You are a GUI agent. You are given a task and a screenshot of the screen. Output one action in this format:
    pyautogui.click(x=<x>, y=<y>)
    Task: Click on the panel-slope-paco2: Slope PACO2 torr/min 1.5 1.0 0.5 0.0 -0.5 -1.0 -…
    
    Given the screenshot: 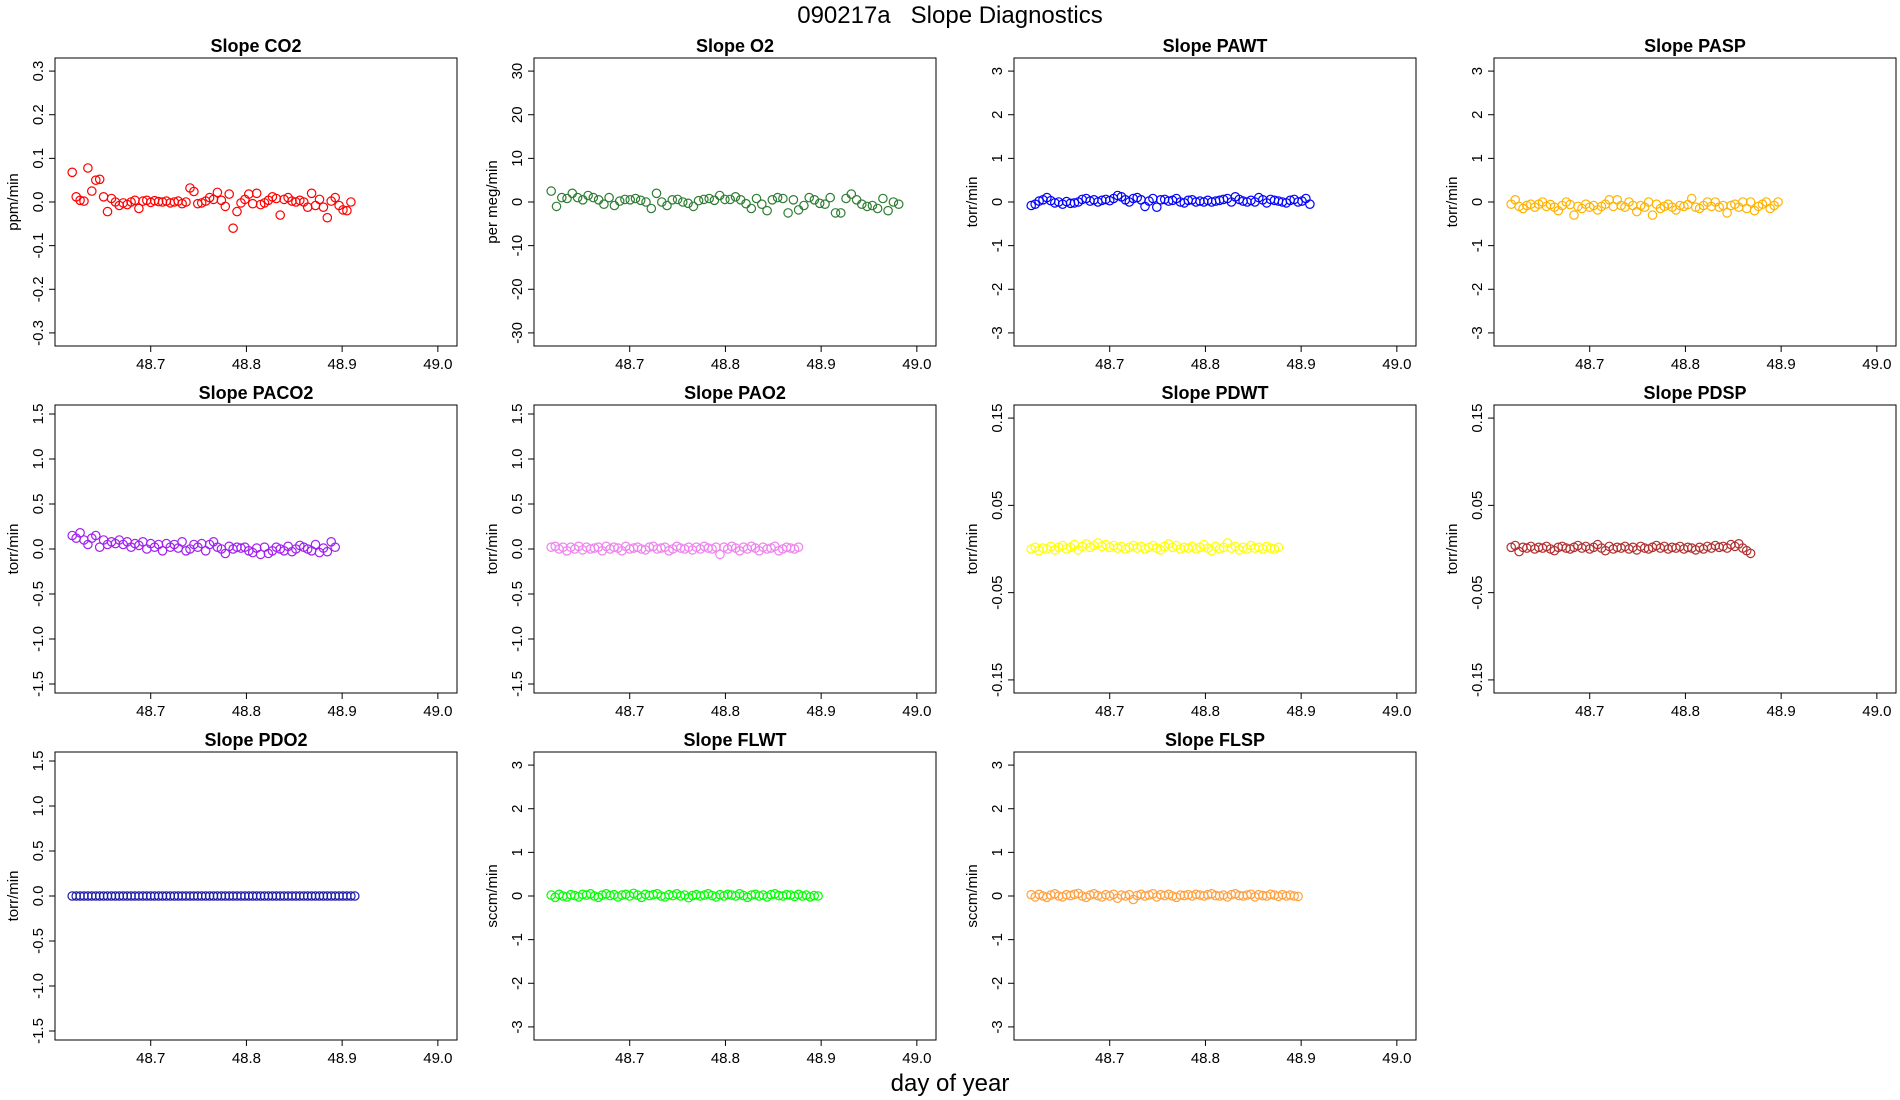 What is the action you would take?
    pyautogui.click(x=231, y=551)
    